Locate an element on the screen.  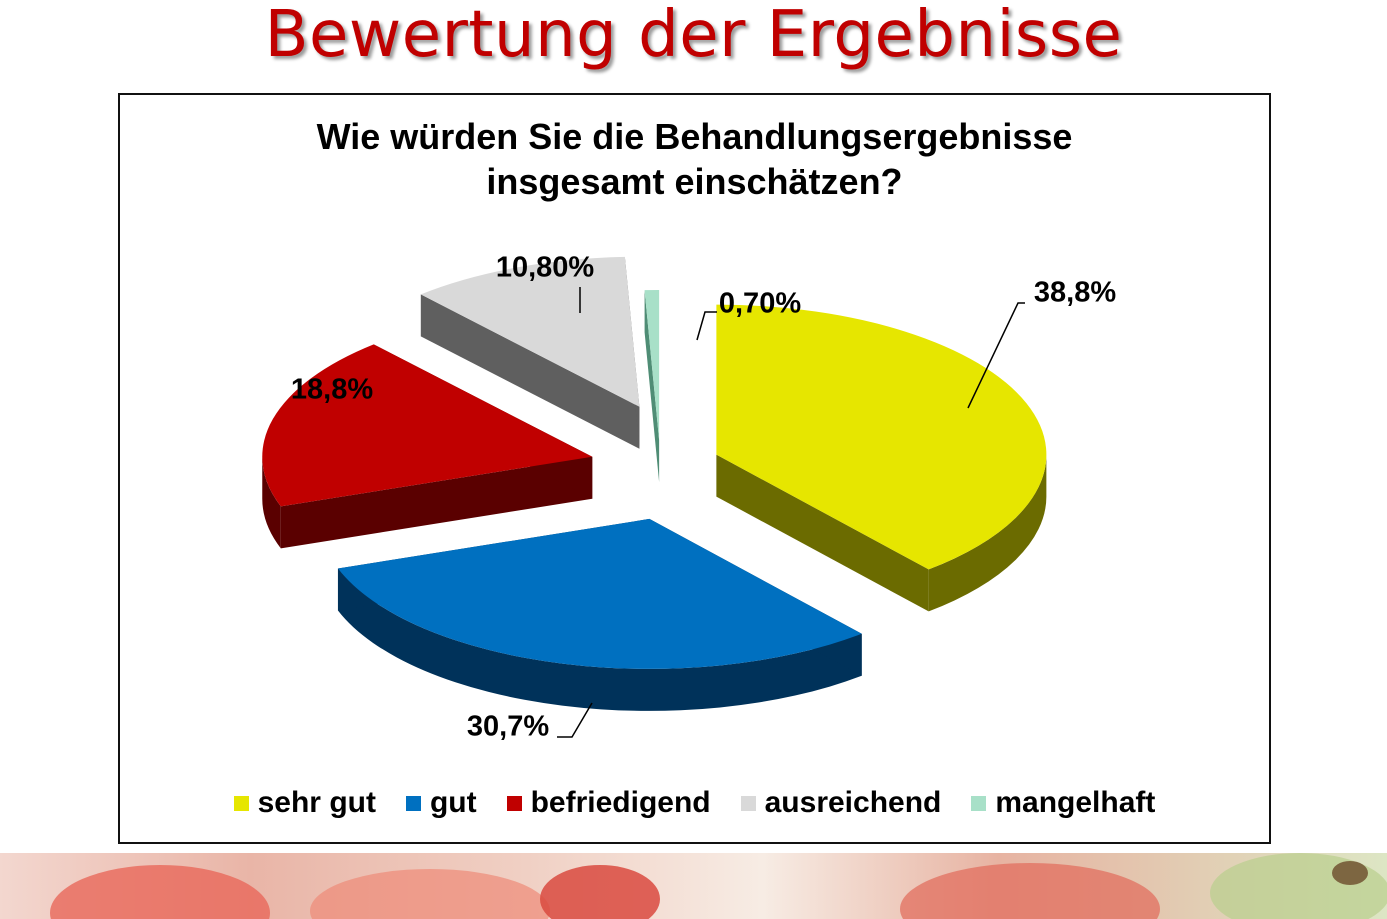
legend-item-sehr-gut: sehr gut is located at coordinates (304, 803).